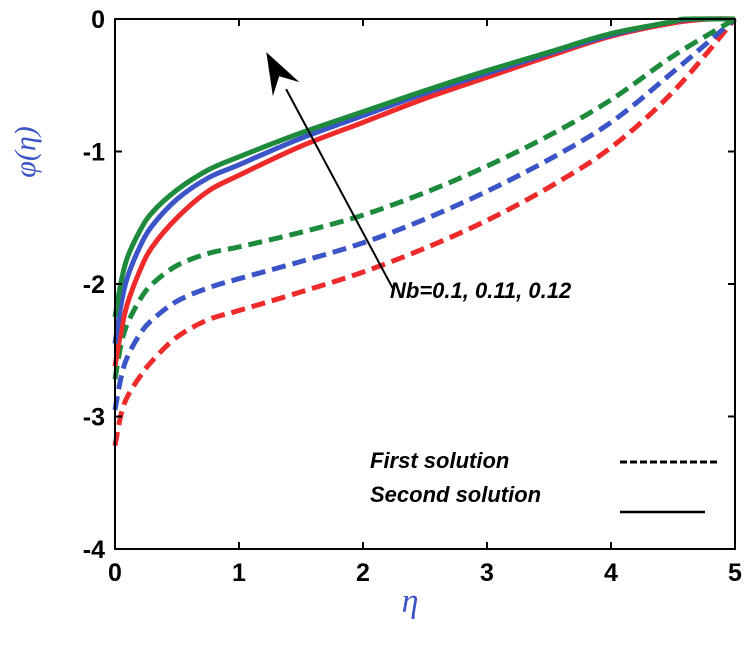  Describe the element at coordinates (735, 573) in the screenshot. I see `x-tick-label: 5` at that location.